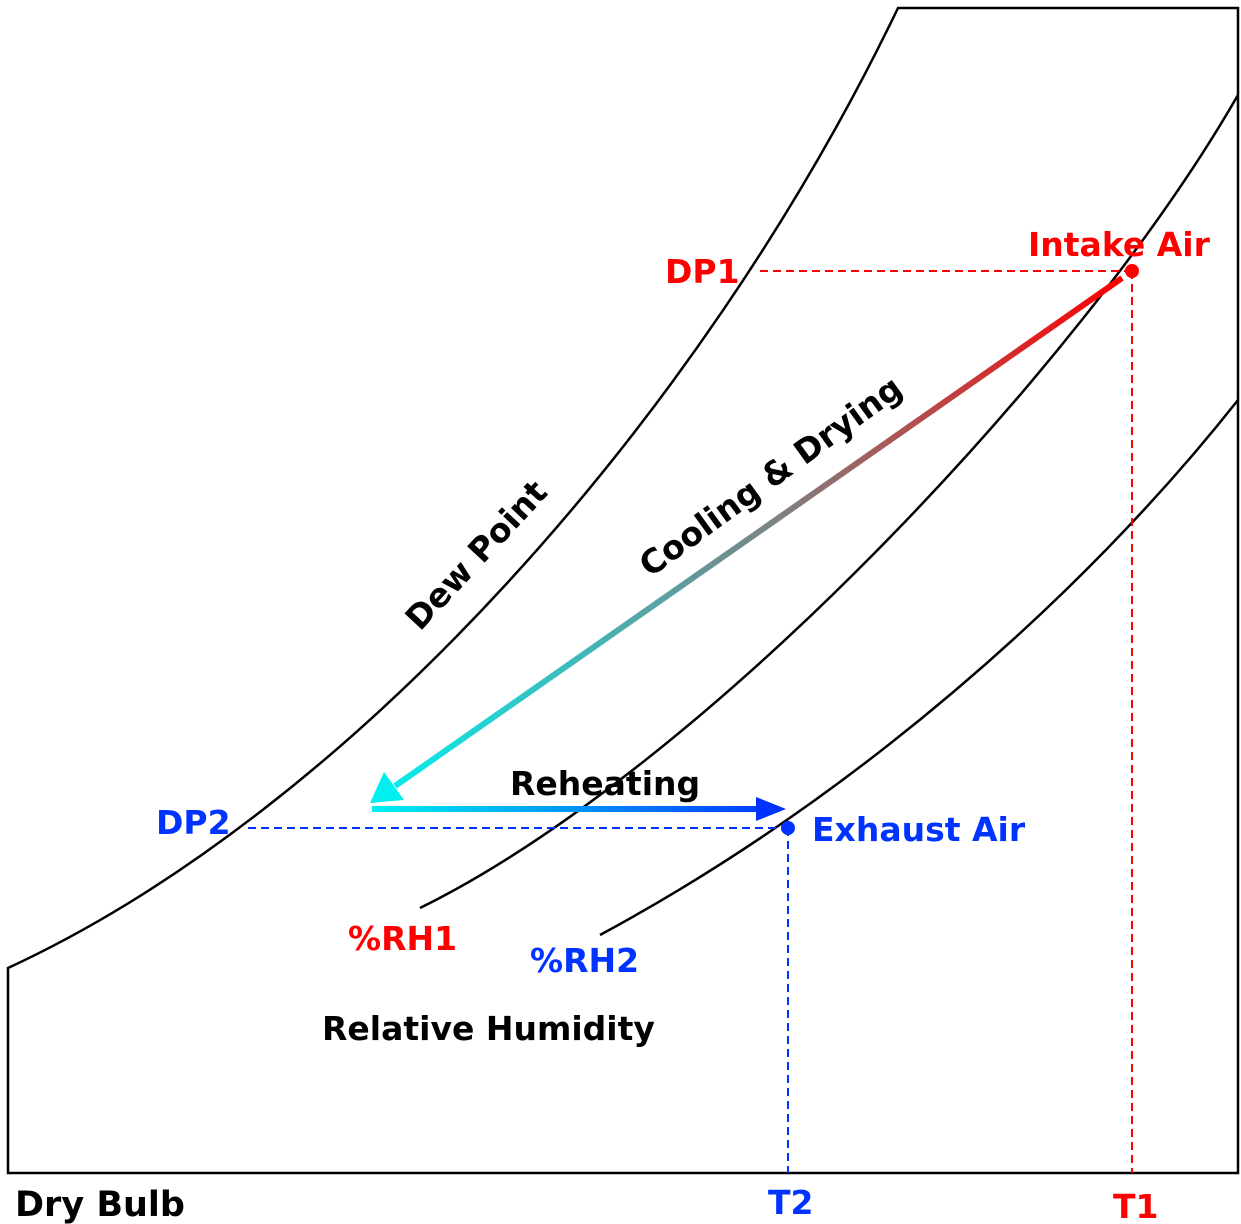 The width and height of the screenshot is (1241, 1224). I want to click on exhaust-air-label: Exhaust Air, so click(919, 829).